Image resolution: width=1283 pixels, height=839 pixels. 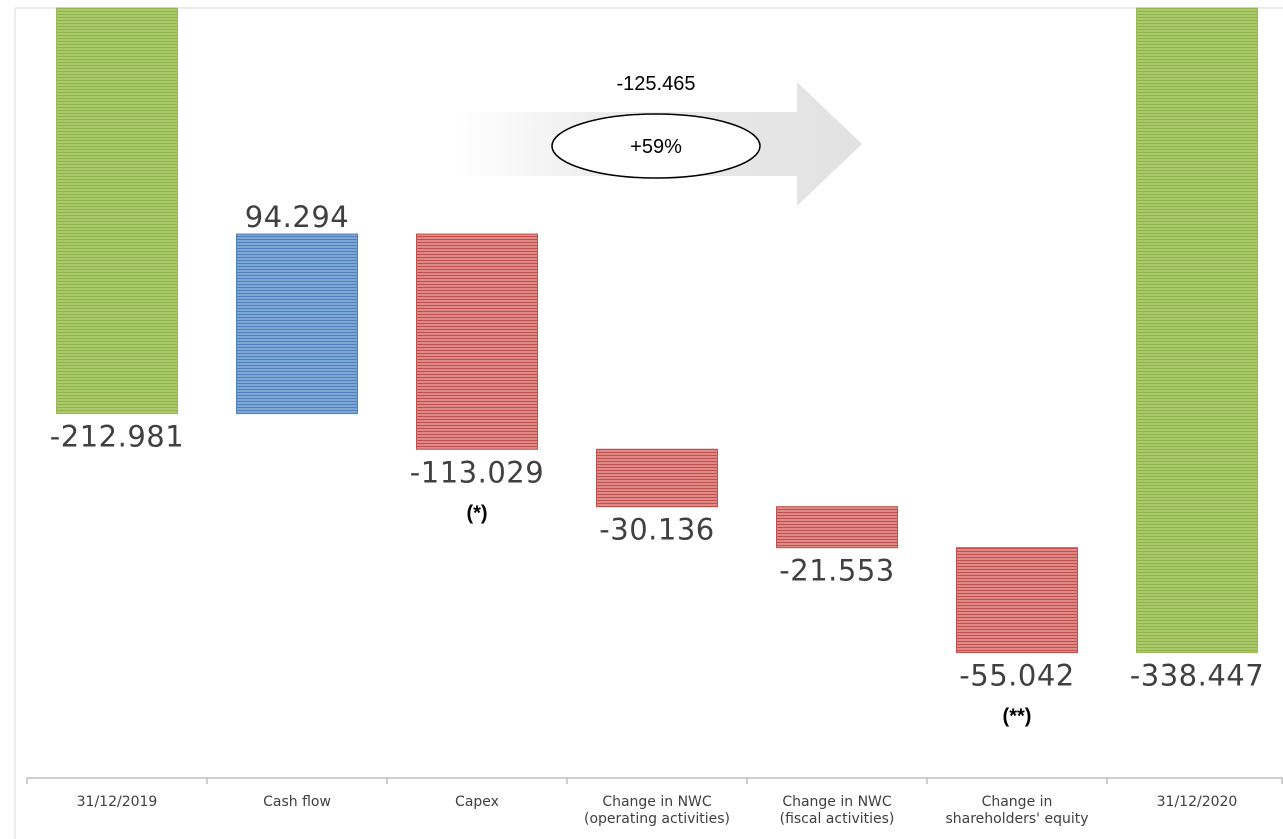 I want to click on value-label-3: -30.136, so click(x=656, y=530).